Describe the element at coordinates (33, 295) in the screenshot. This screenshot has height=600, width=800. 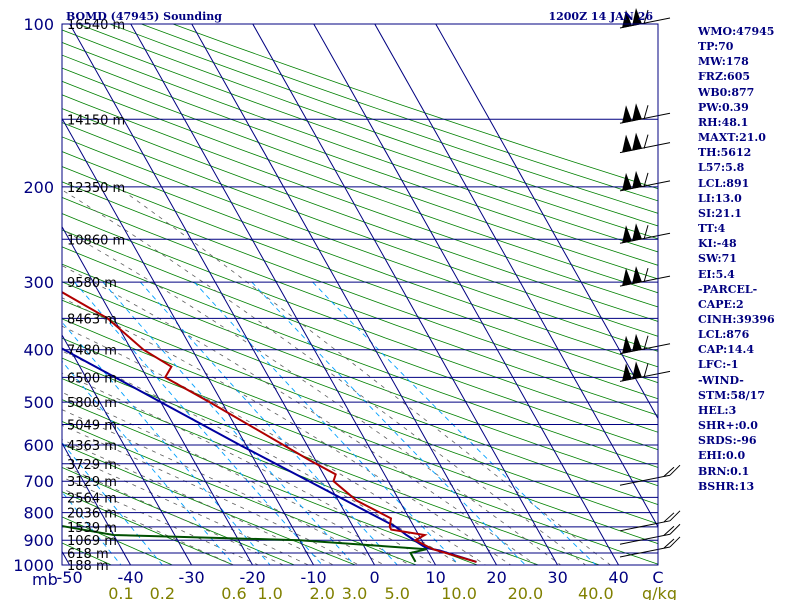
I see `pressure-labels: 100 200 300 400 500 600 700 800 900 1000` at that location.